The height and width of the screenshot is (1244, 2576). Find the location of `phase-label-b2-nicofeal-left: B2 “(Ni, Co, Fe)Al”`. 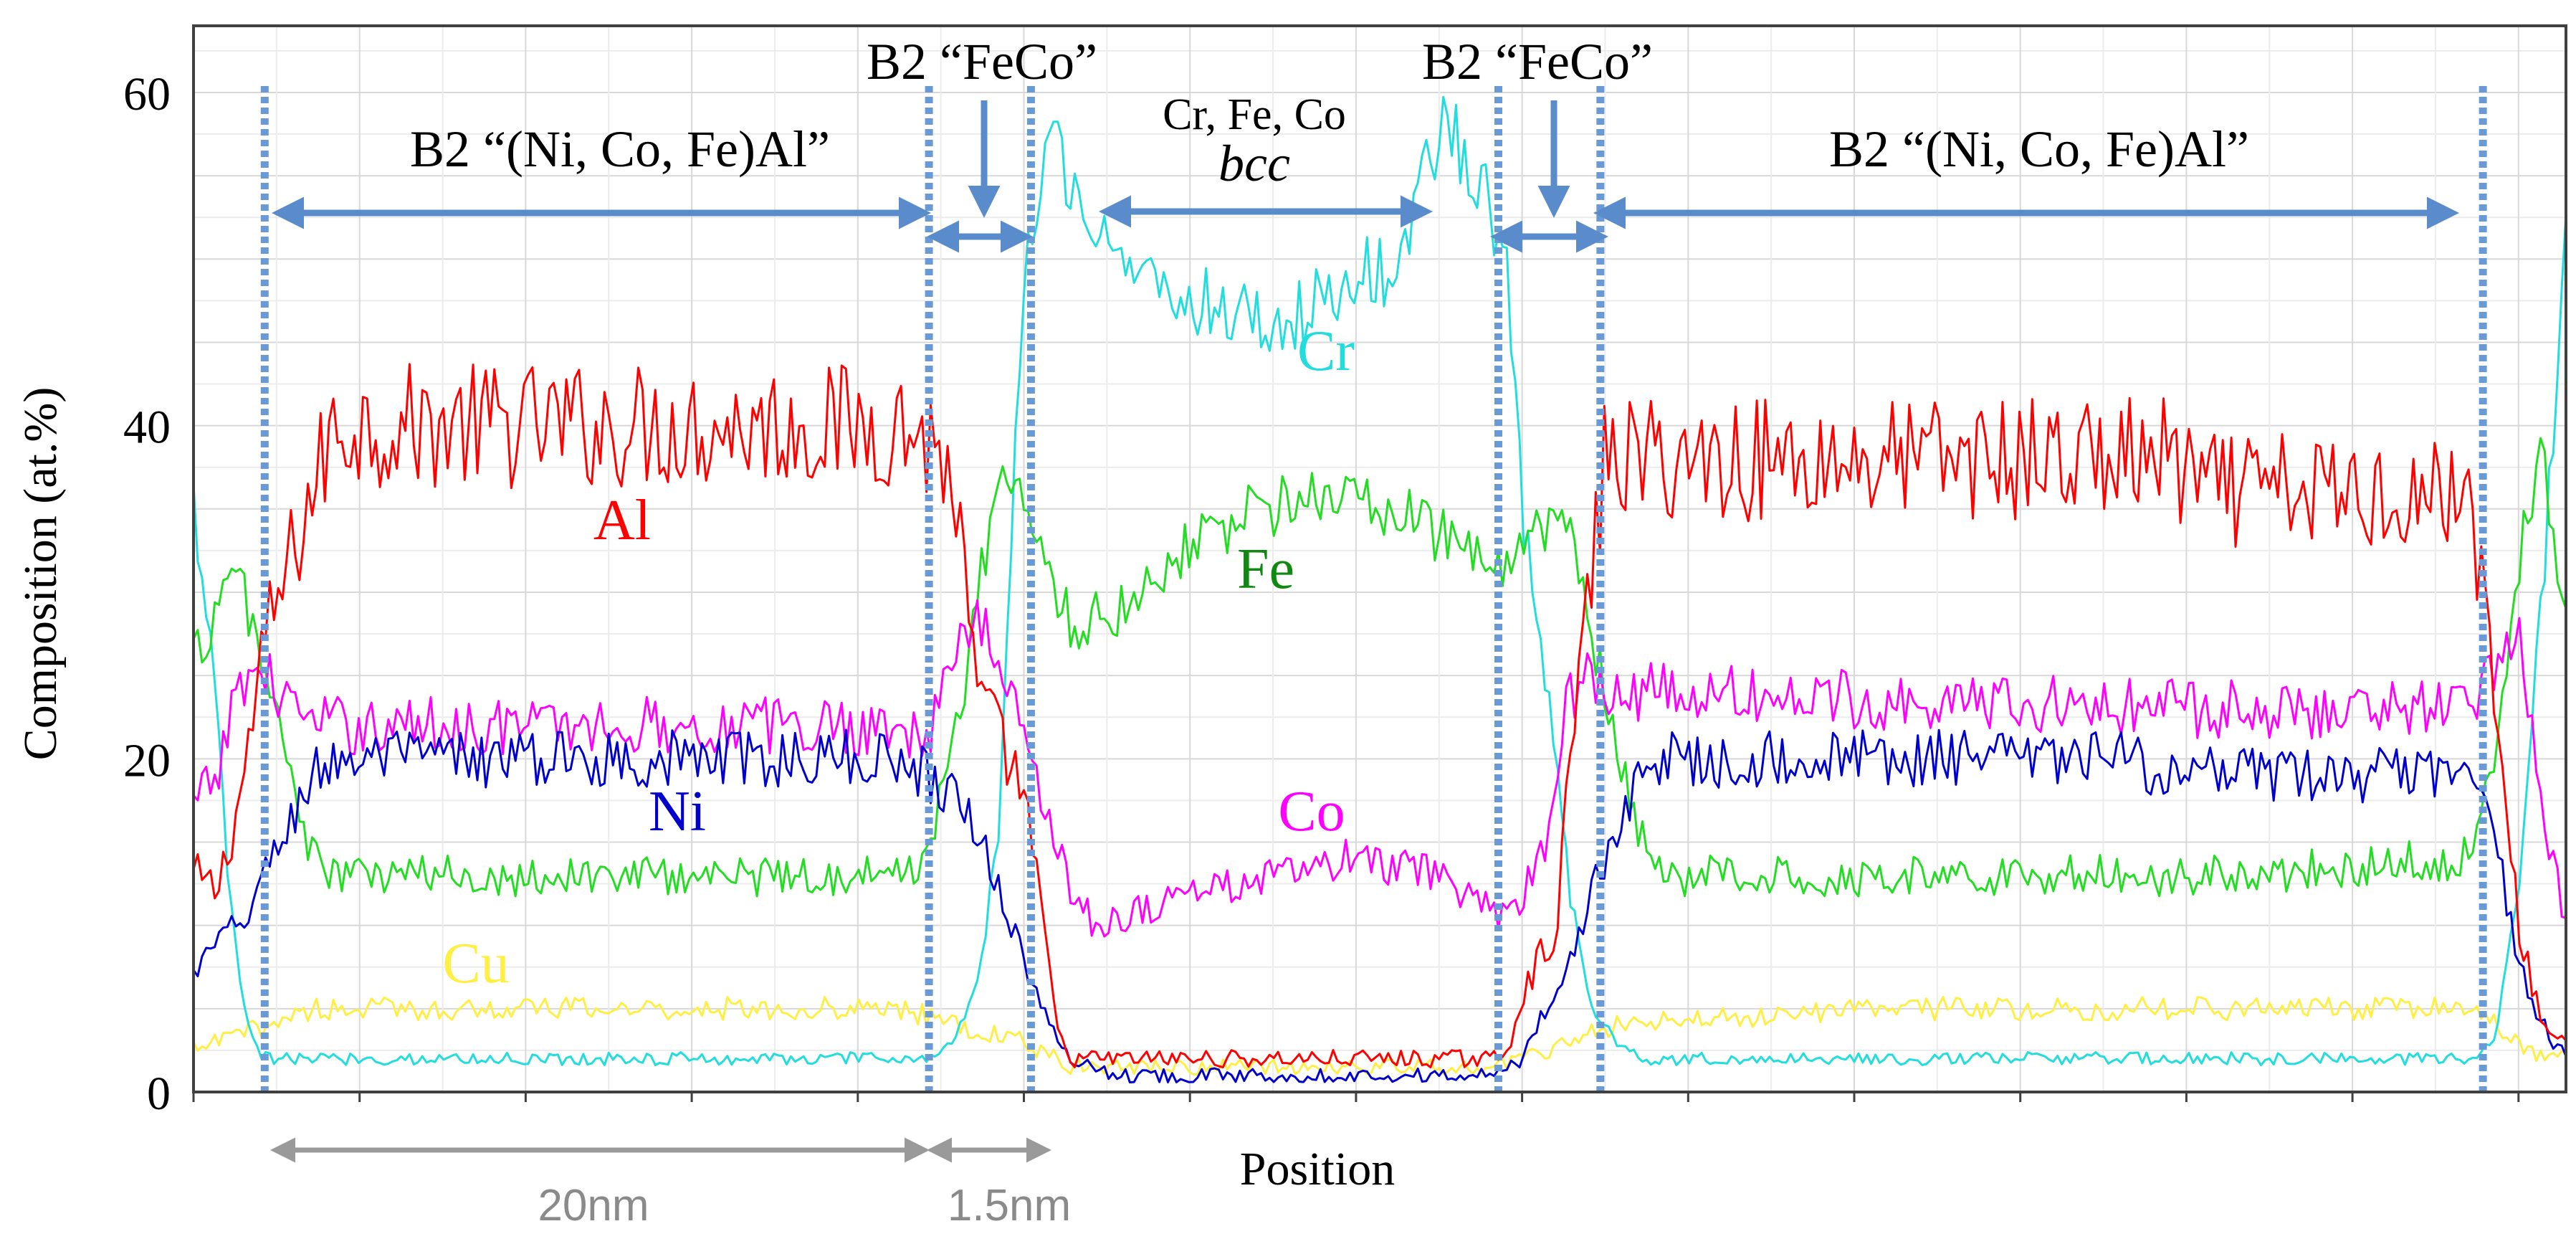

phase-label-b2-nicofeal-left: B2 “(Ni, Co, Fe)Al” is located at coordinates (620, 149).